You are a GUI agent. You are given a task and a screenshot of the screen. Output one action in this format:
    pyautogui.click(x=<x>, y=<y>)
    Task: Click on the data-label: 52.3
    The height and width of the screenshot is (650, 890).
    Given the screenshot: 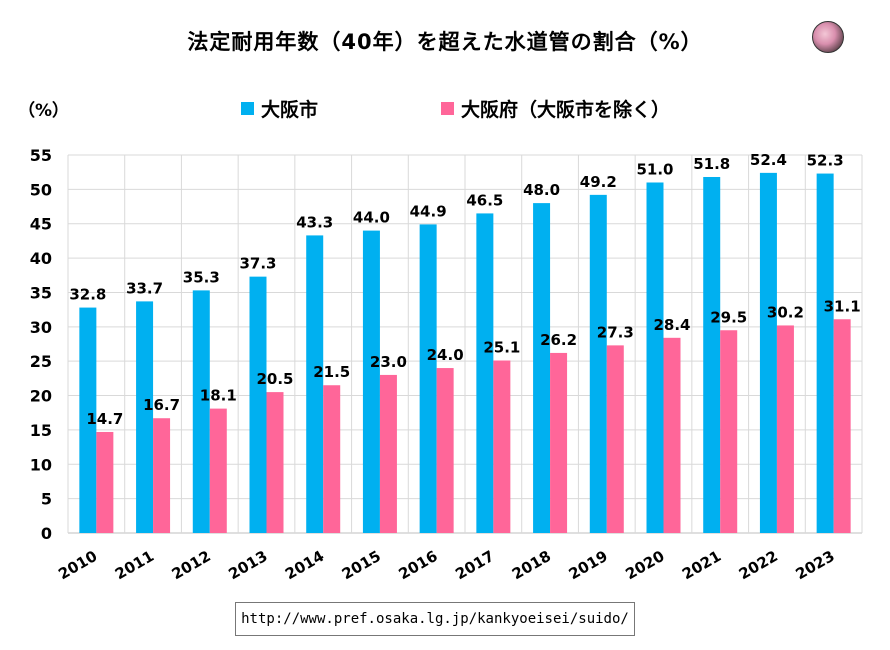 What is the action you would take?
    pyautogui.click(x=825, y=161)
    